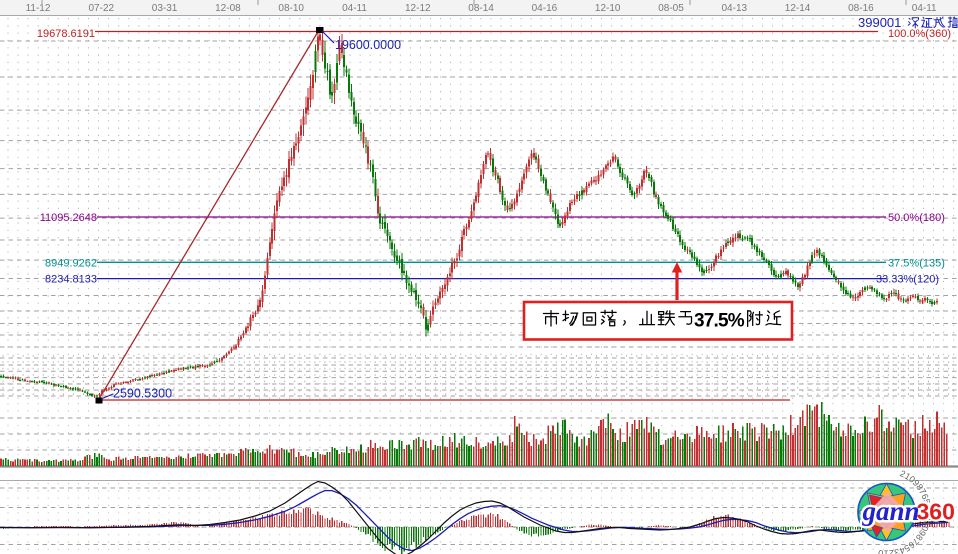  What do you see at coordinates (879, 22) in the screenshot?
I see `svg-text: 399001` at bounding box center [879, 22].